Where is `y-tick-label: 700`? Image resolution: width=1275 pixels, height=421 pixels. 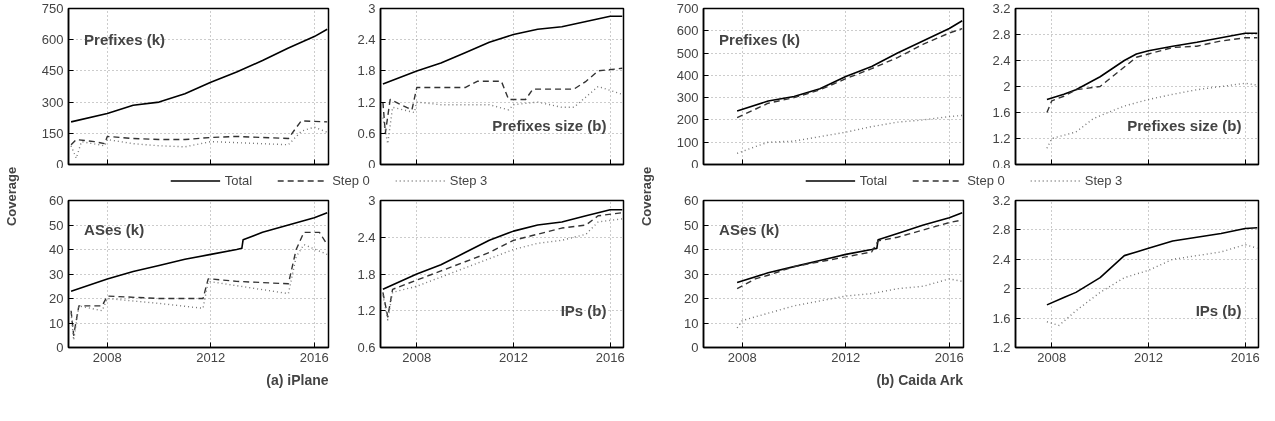
y-tick-label: 700 is located at coordinates (687, 8).